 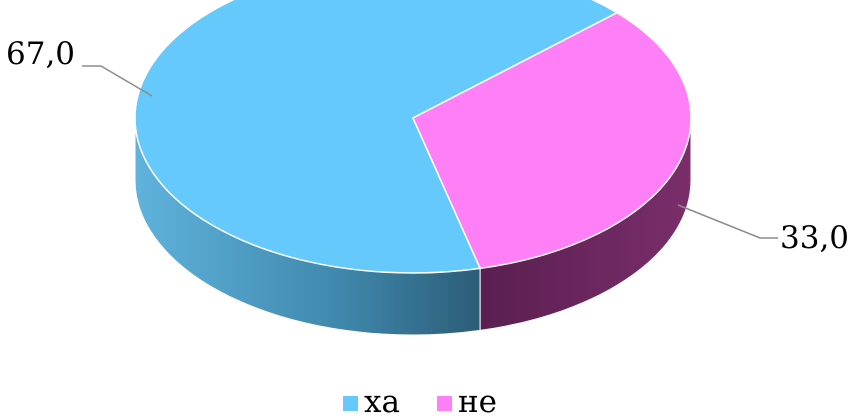 I want to click on legend: ха не, so click(x=420, y=401).